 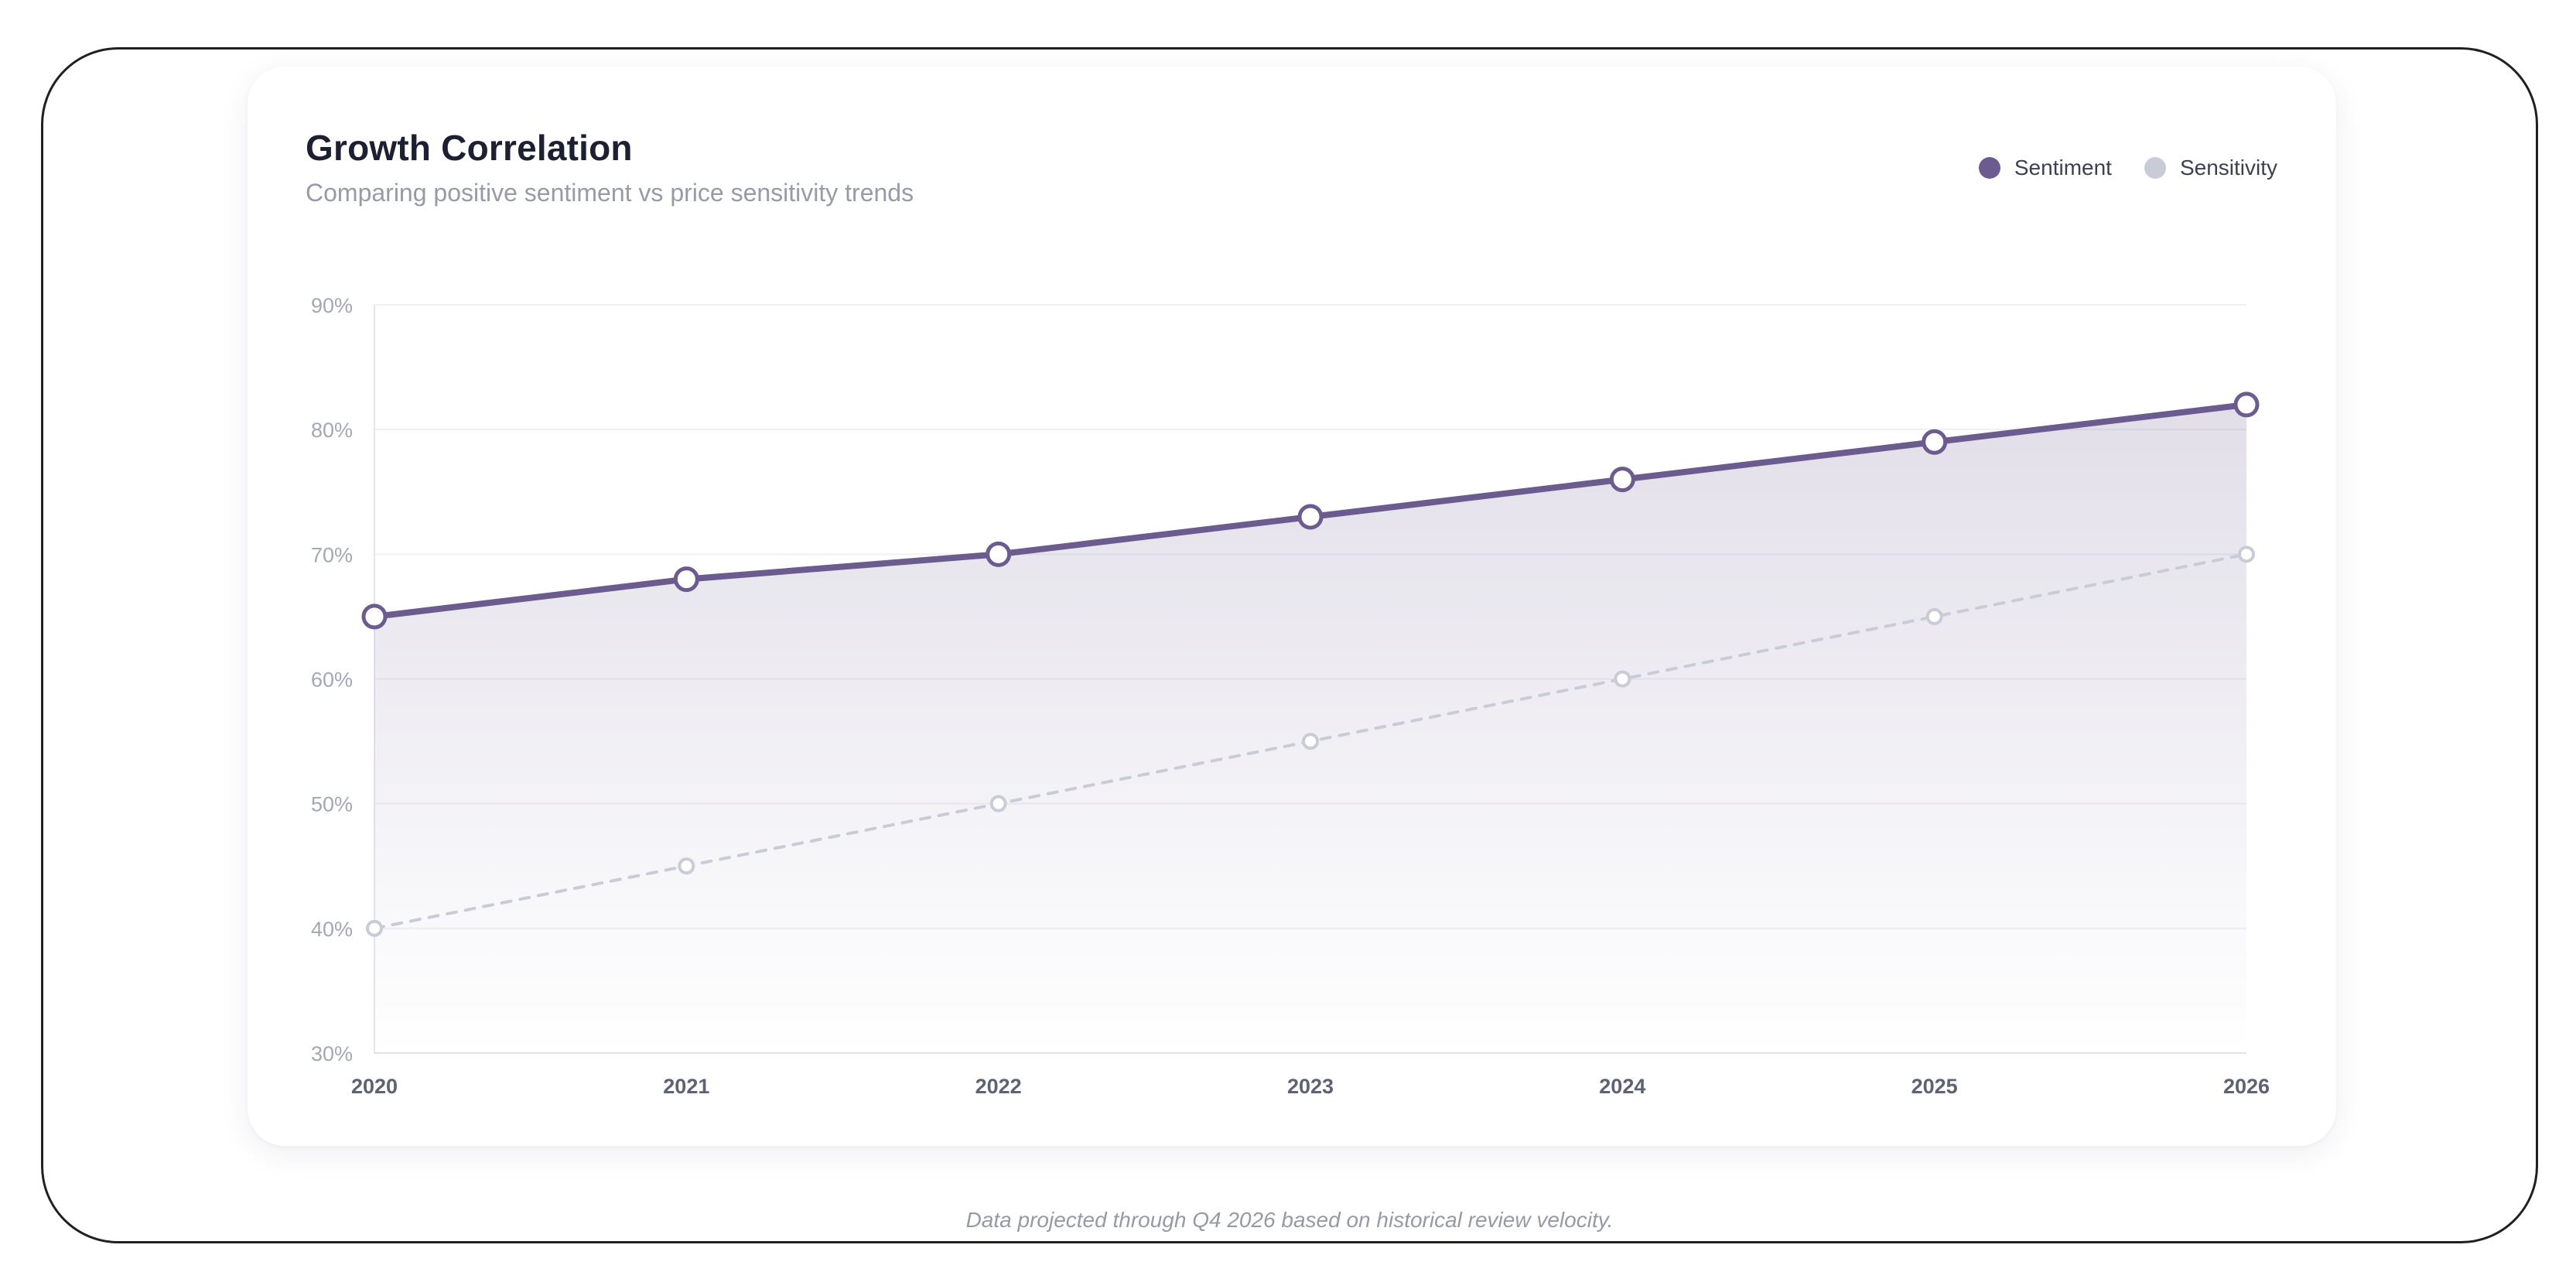 I want to click on legend-dot-sensitivity-icon, so click(x=2155, y=168).